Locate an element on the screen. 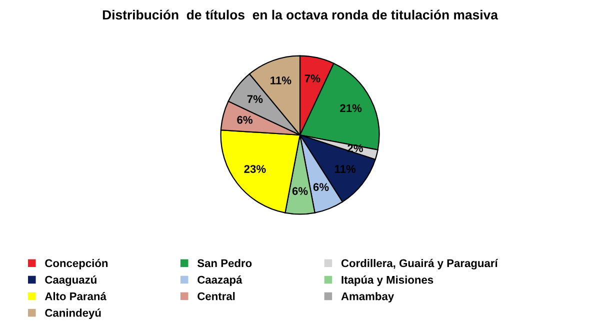 The image size is (600, 329). data-label: 21% is located at coordinates (351, 108).